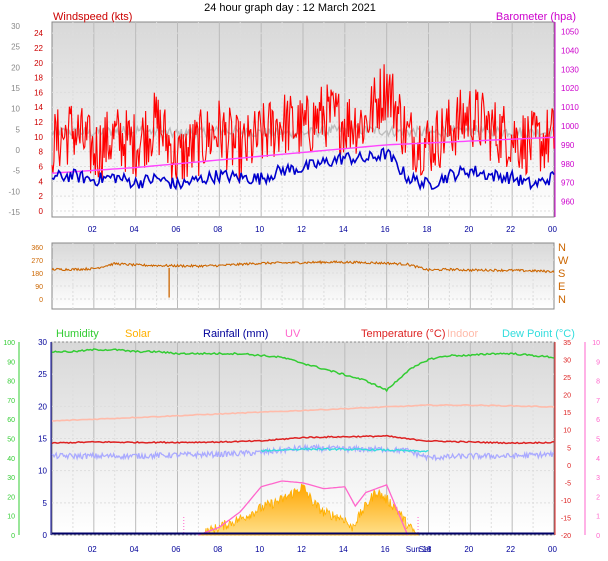 This screenshot has height=561, width=608. I want to click on direction-tick-label: 90, so click(39, 287).